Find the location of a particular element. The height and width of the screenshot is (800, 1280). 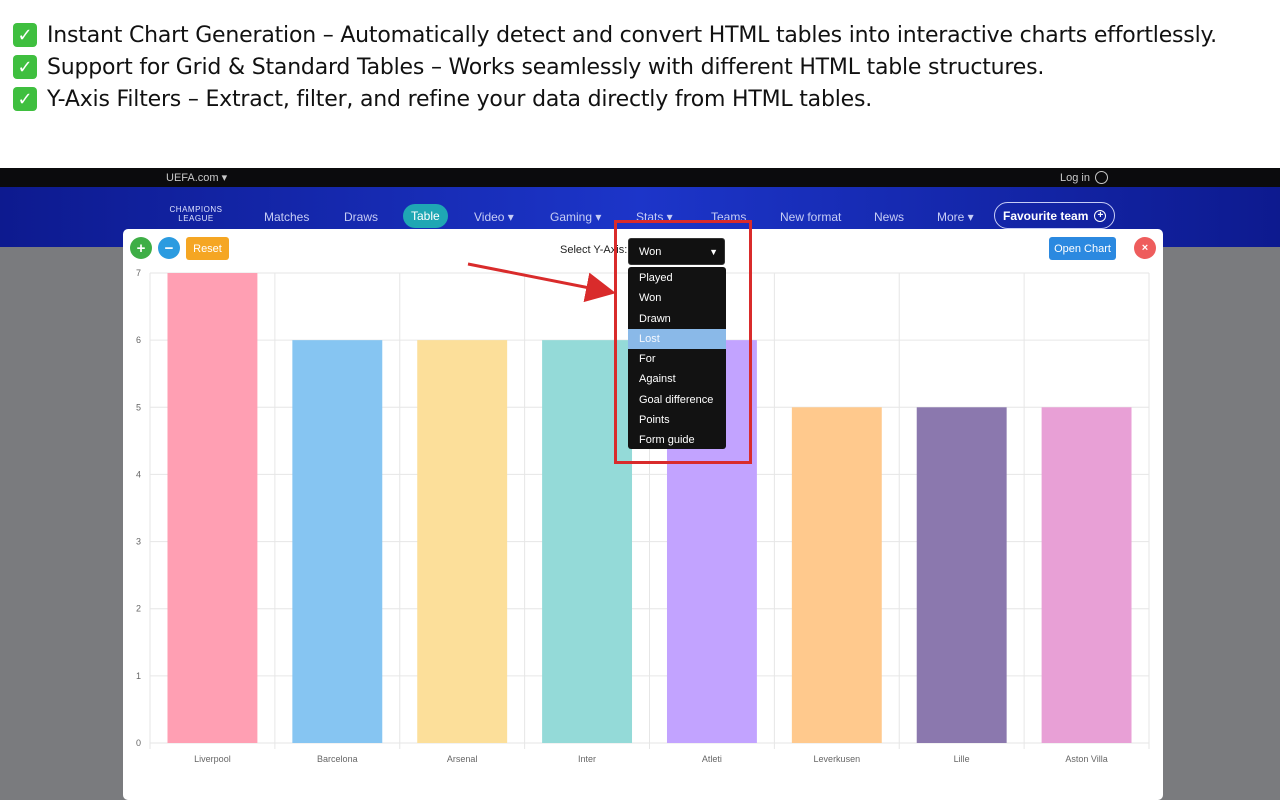

login-label: Log in is located at coordinates (1075, 177).